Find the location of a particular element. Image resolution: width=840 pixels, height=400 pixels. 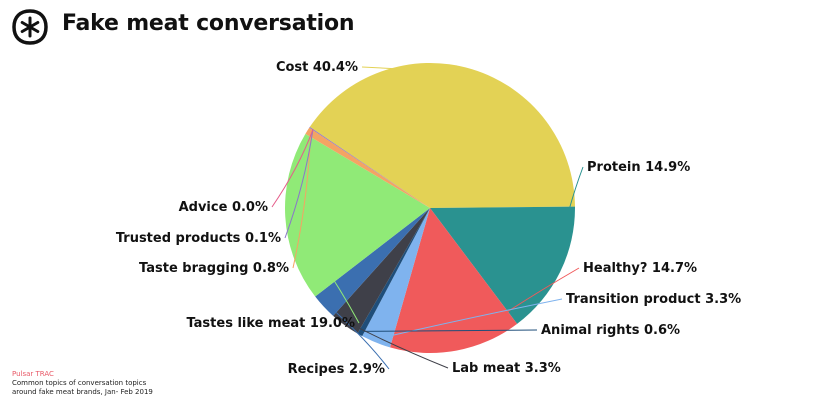

leader-line-cost is located at coordinates (416, 70).